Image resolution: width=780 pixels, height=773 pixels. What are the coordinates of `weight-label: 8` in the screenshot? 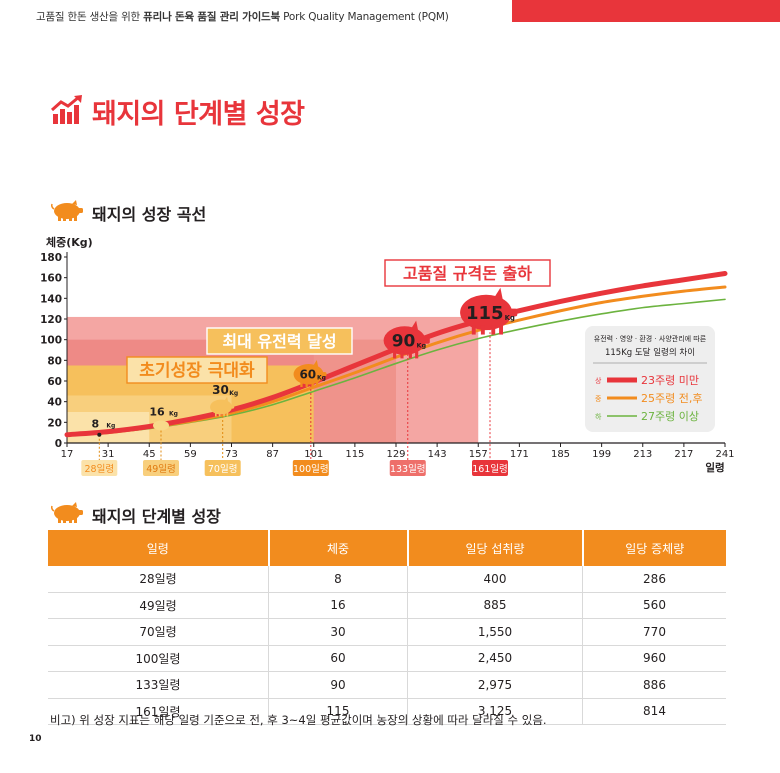 It's located at (95, 424).